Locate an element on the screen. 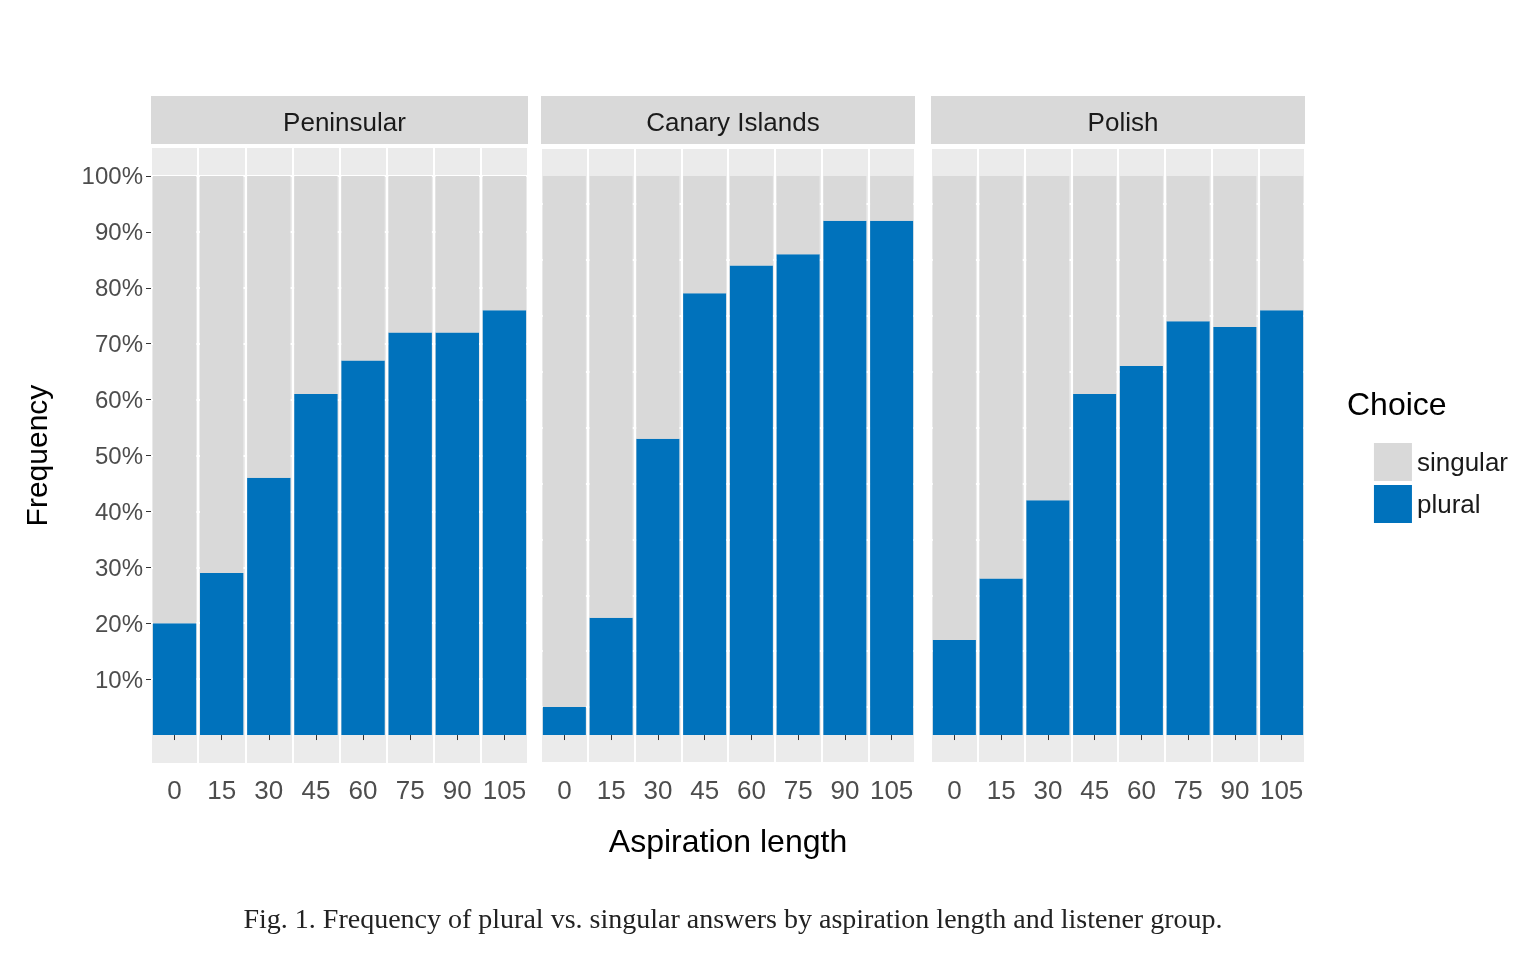  y-tick-label: 20% is located at coordinates (118, 623).